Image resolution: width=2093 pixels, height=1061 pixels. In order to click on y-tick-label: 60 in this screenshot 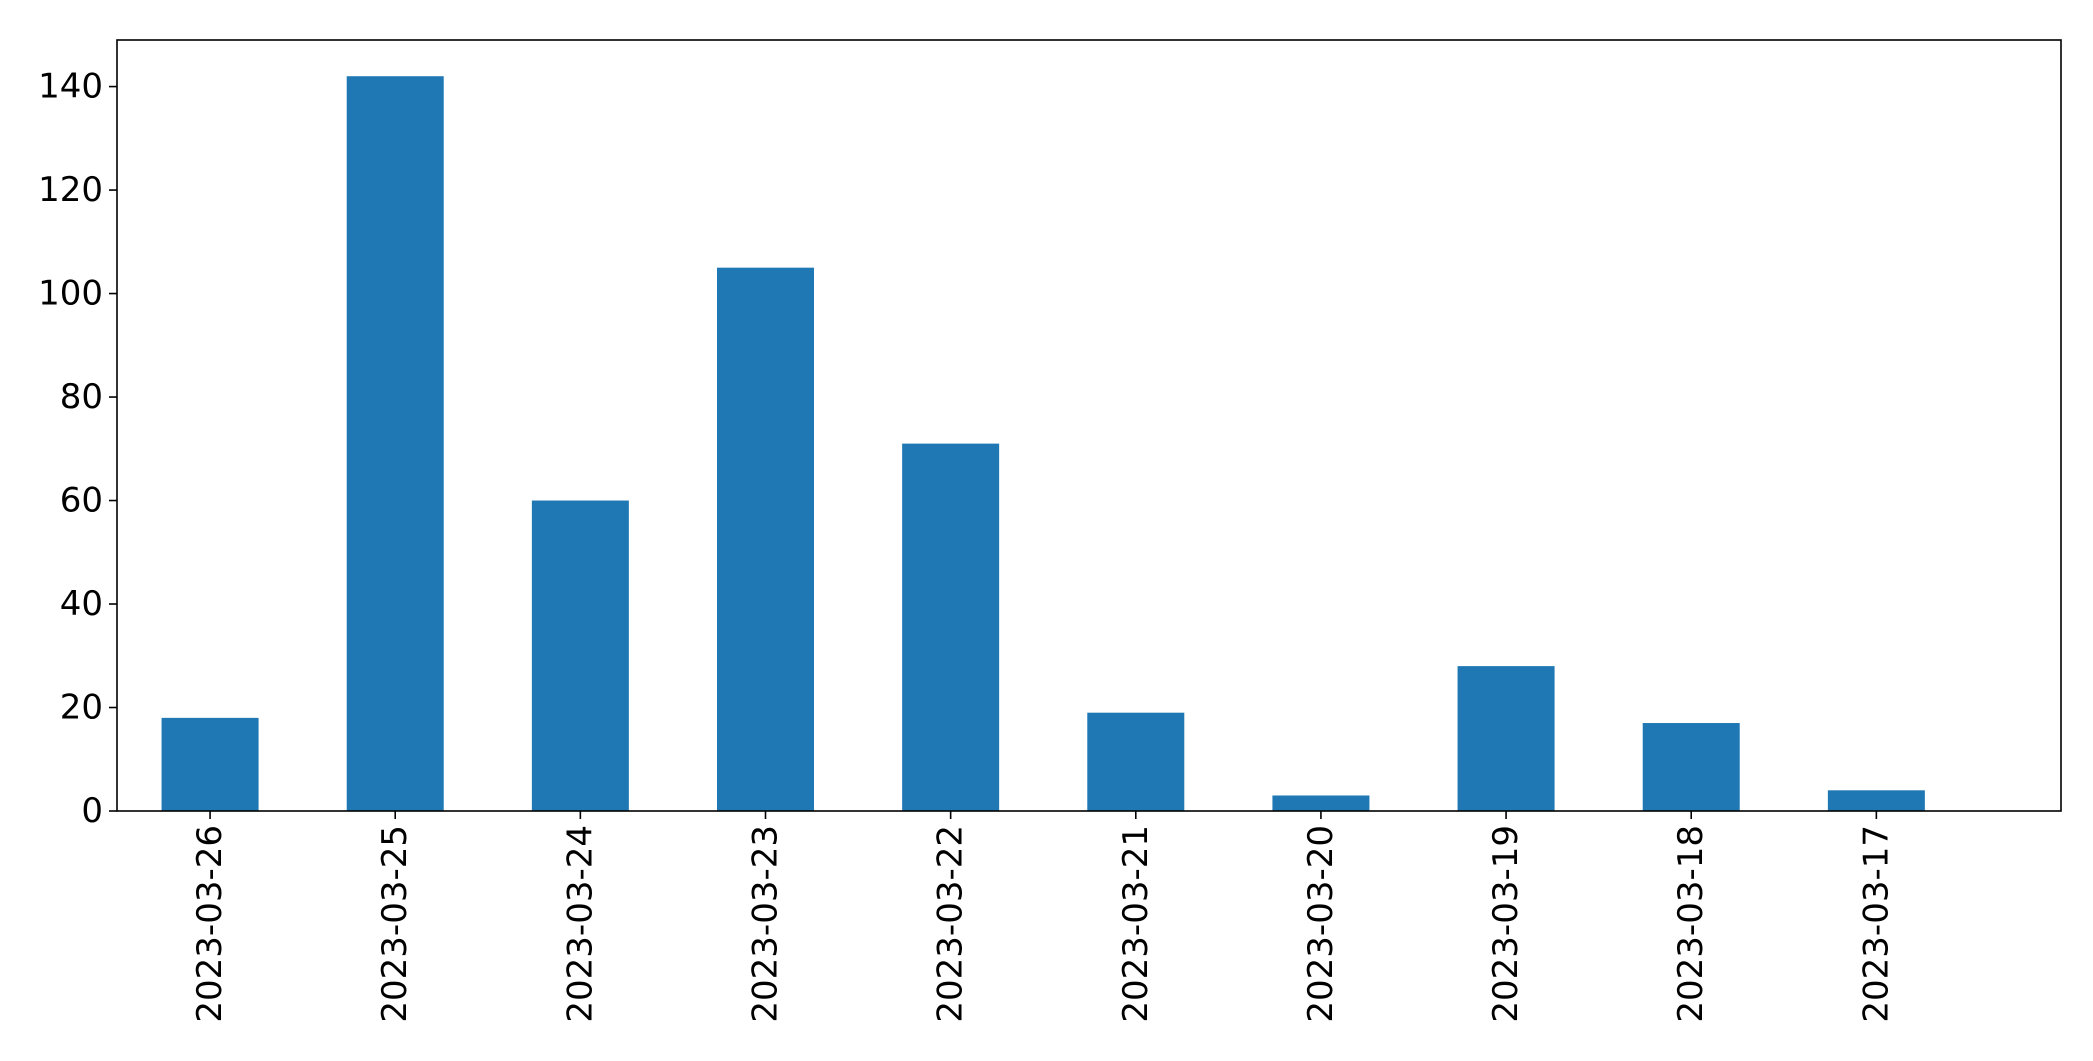, I will do `click(81, 501)`.